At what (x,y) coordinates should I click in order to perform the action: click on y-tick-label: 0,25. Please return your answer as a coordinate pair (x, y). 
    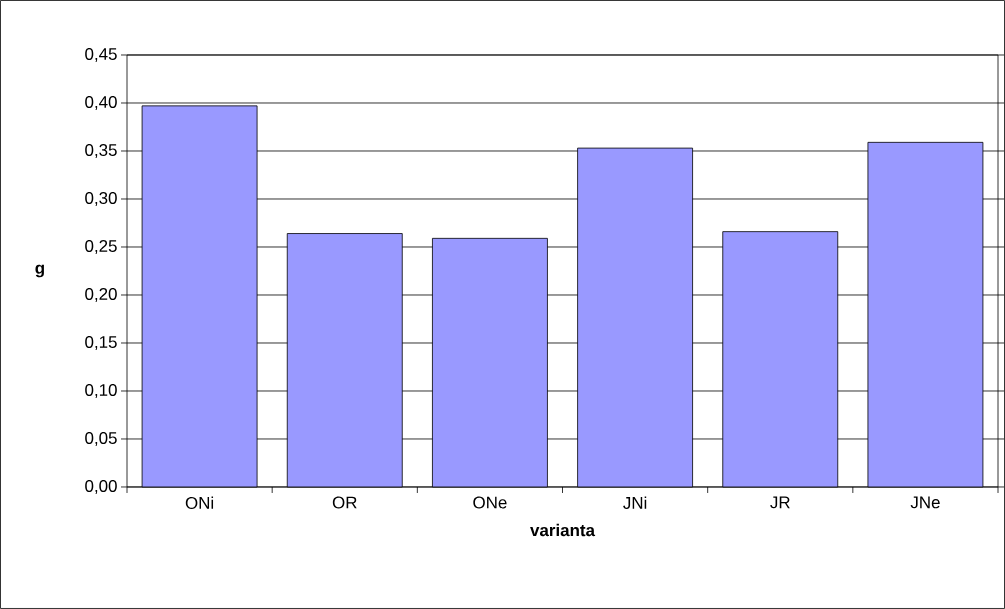
    Looking at the image, I should click on (101, 246).